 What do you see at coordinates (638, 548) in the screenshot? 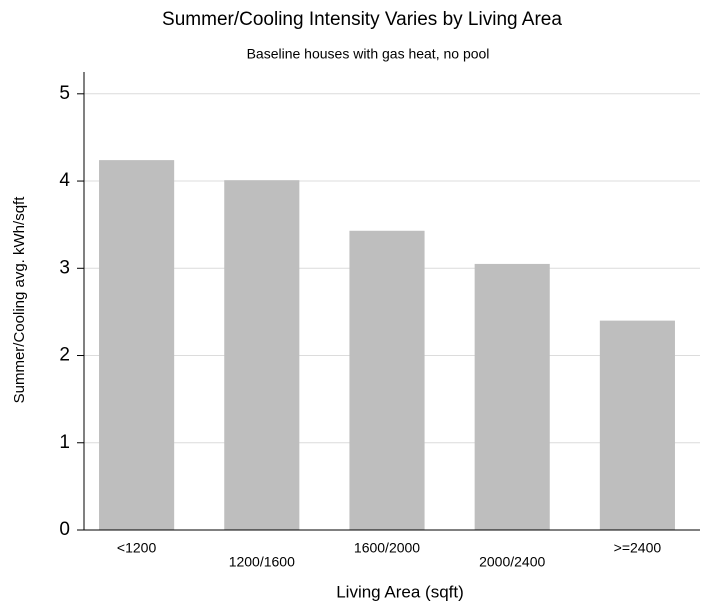
I see `x-tick-label: >=2400` at bounding box center [638, 548].